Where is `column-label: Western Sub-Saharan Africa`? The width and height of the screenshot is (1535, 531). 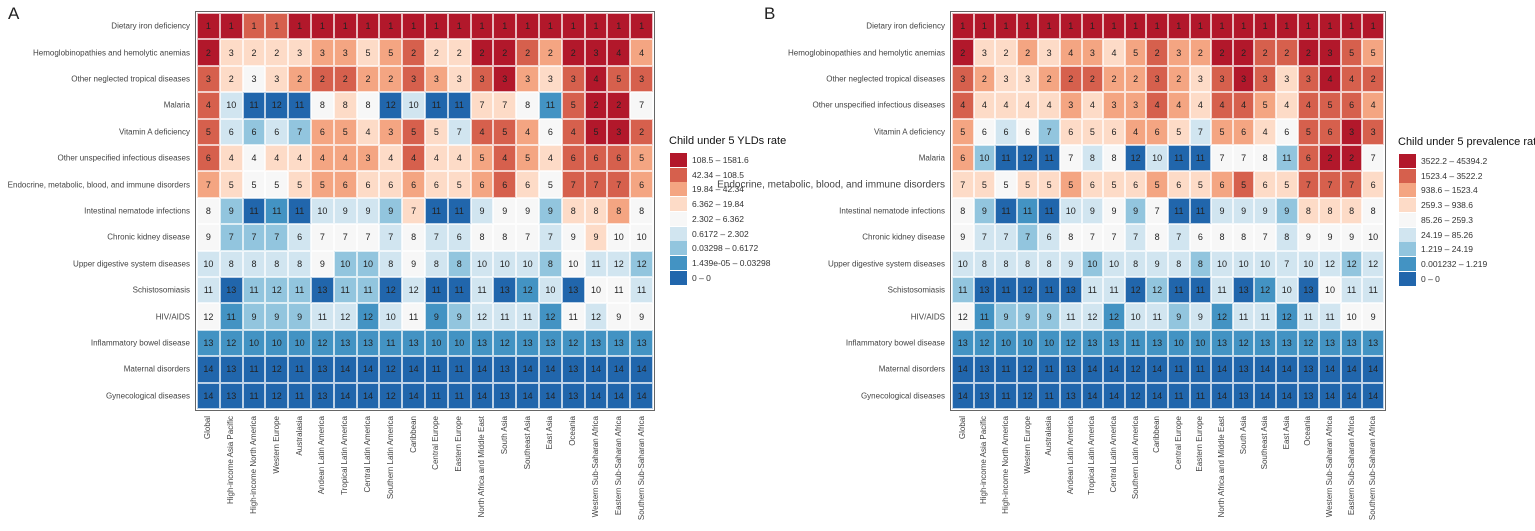
column-label: Western Sub-Saharan Africa is located at coordinates (595, 467).